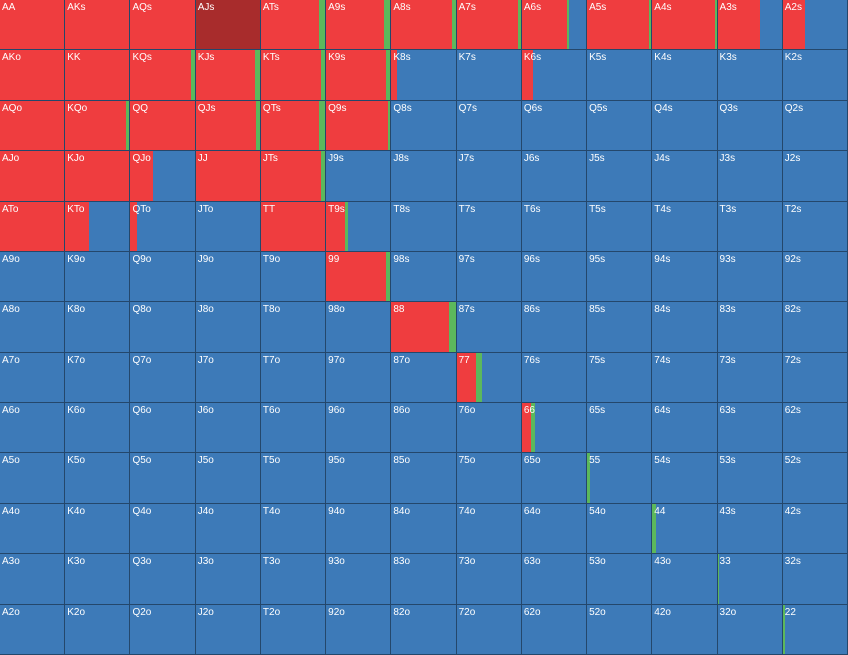  What do you see at coordinates (424, 579) in the screenshot?
I see `hand-cell: 83o` at bounding box center [424, 579].